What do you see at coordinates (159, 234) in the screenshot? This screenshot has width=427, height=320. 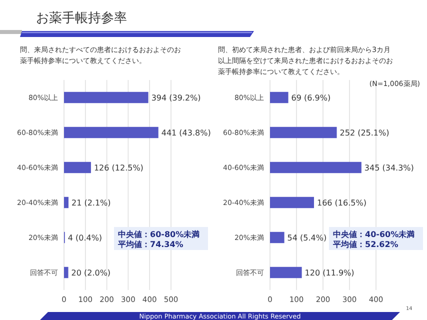 I see `annotation: 中央値：60-80%未満` at bounding box center [159, 234].